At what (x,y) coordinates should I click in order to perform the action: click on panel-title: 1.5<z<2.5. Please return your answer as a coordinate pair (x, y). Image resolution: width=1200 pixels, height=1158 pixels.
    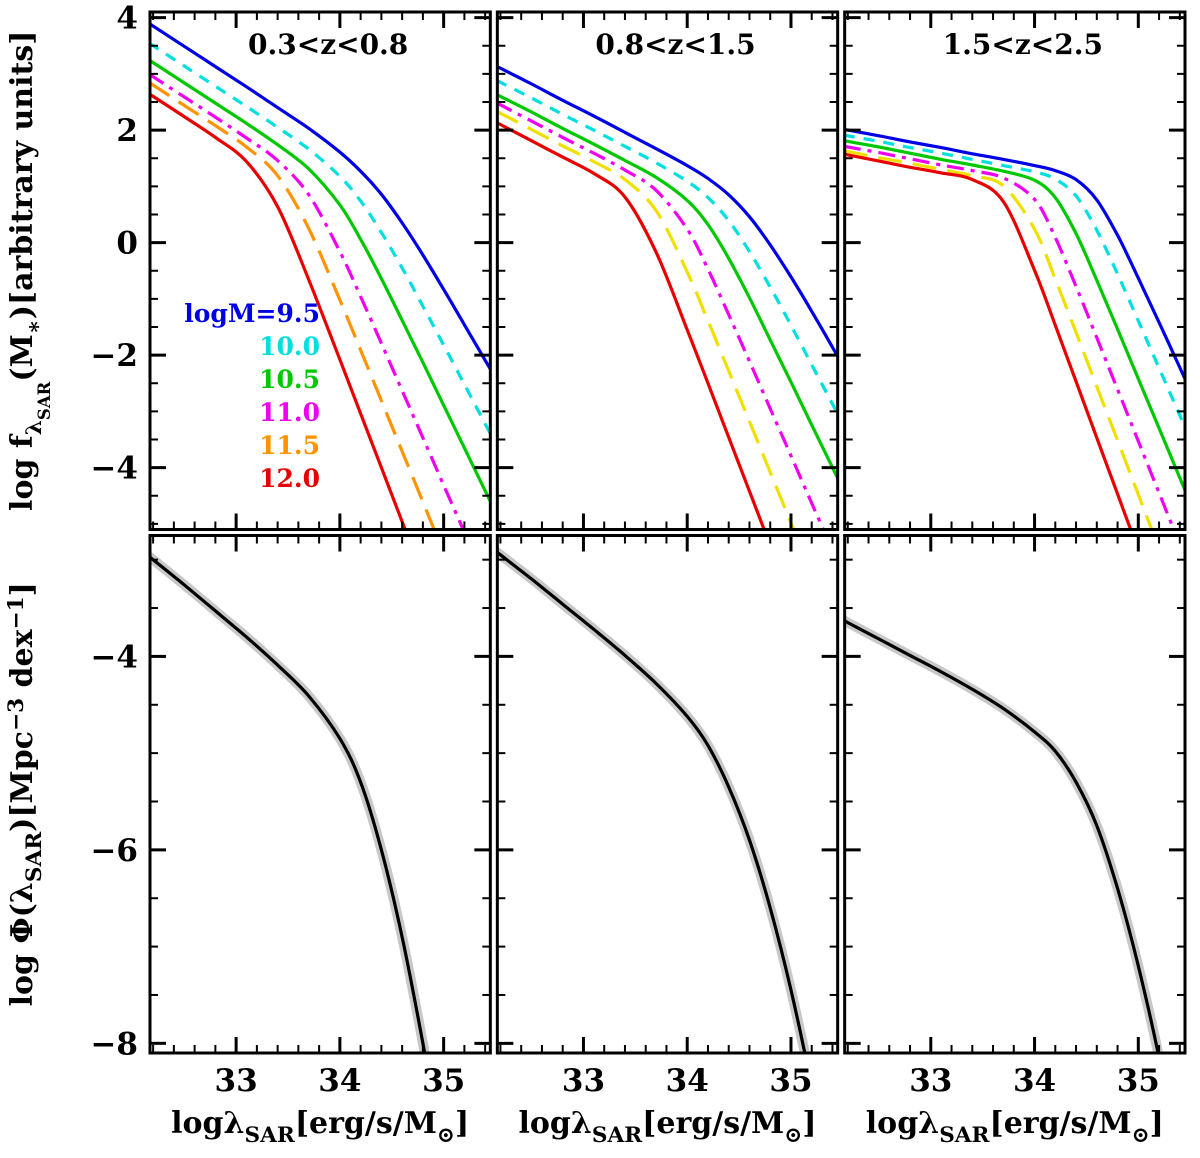
    Looking at the image, I should click on (1023, 44).